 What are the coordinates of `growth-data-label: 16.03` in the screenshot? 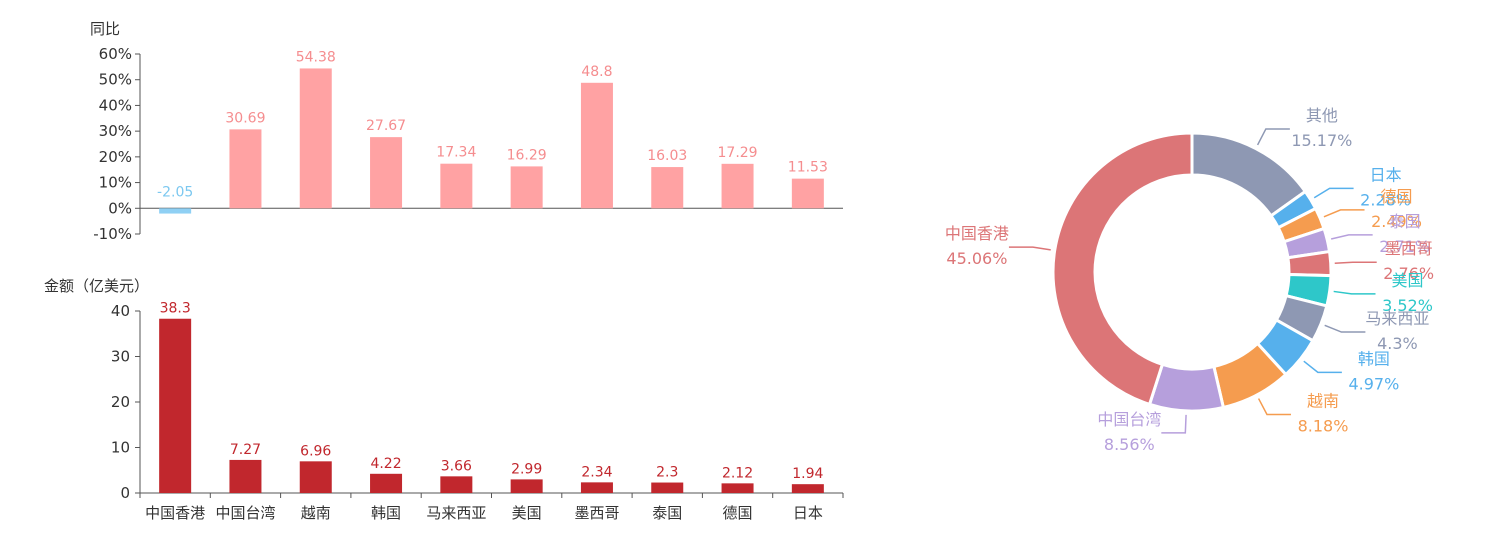 It's located at (667, 156).